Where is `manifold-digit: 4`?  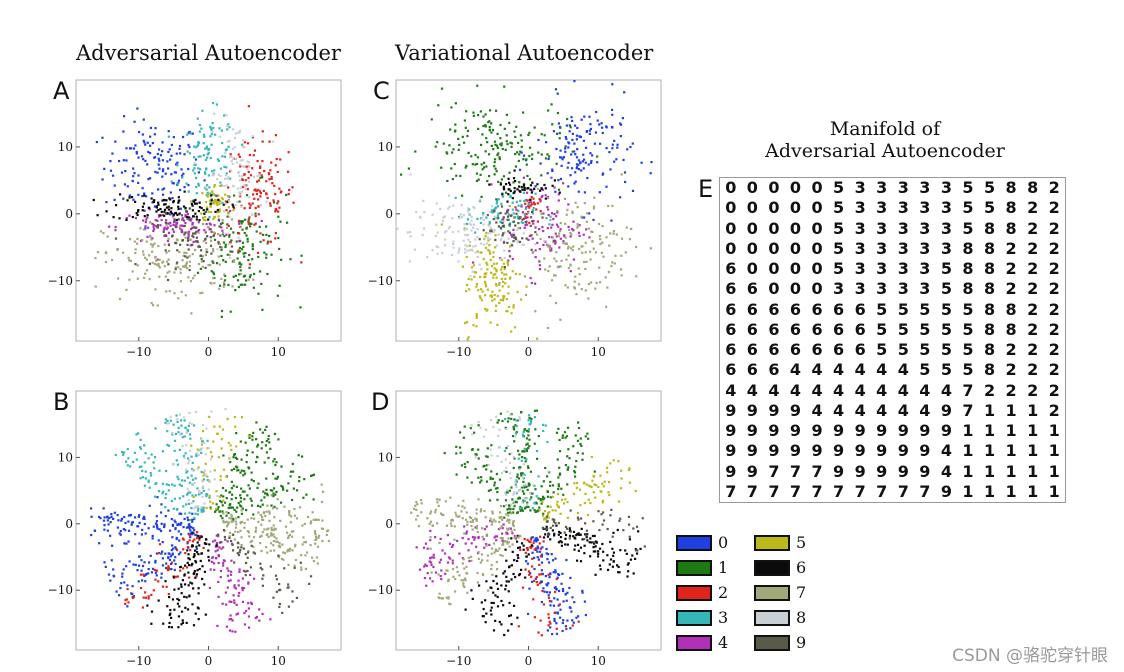
manifold-digit: 4 is located at coordinates (839, 390).